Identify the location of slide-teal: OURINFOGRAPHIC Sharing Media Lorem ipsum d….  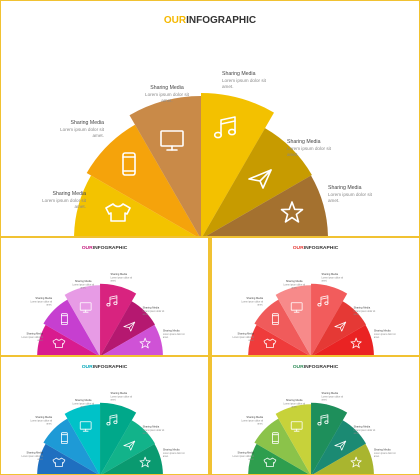
(104, 415).